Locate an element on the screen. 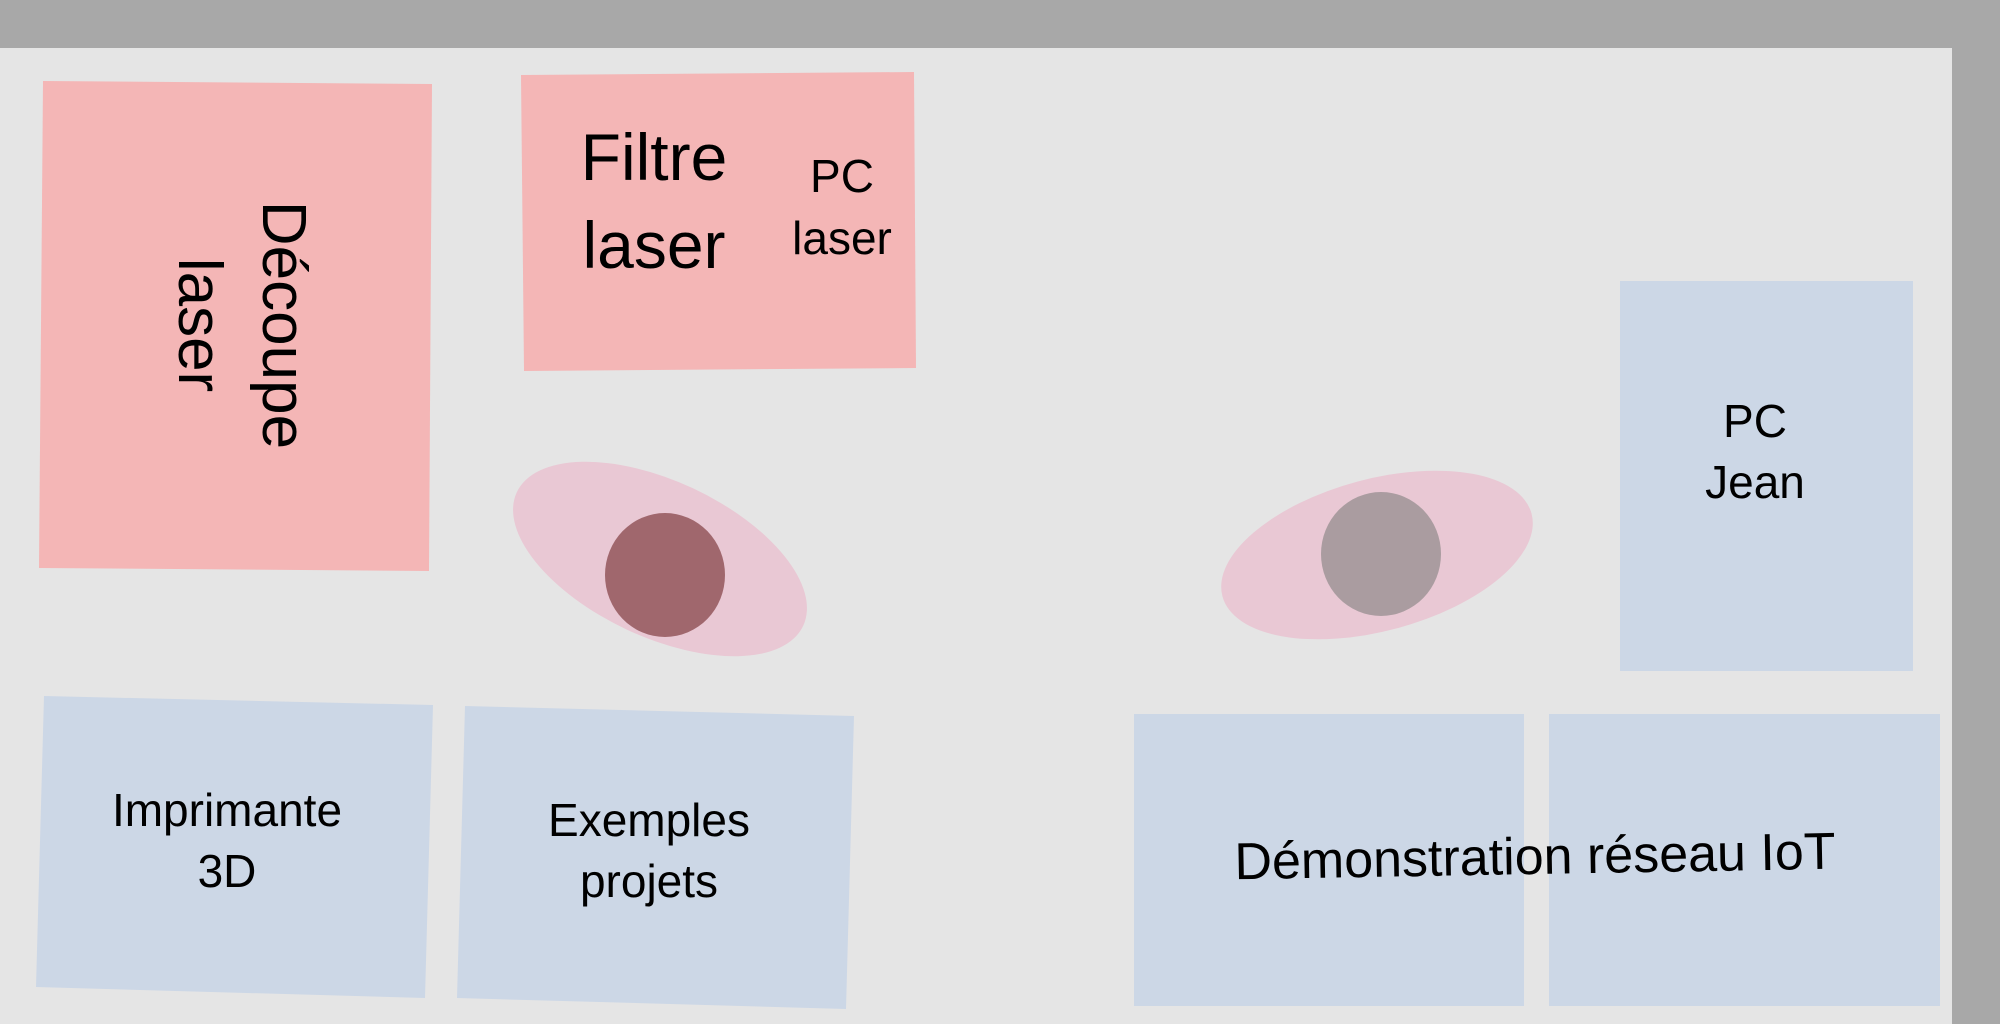 This screenshot has height=1024, width=2000. zone-filtre-laser is located at coordinates (718, 221).